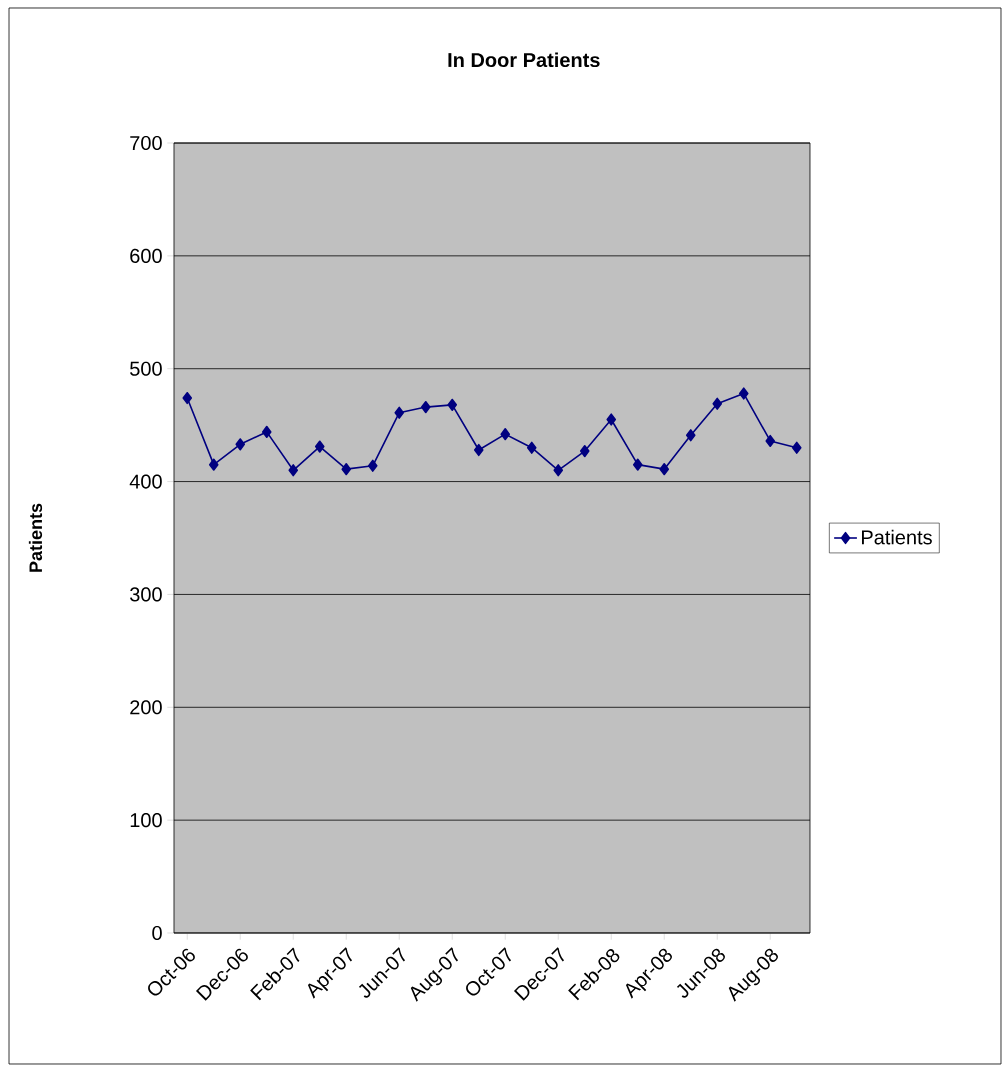 This screenshot has height=1065, width=1002. What do you see at coordinates (146, 594) in the screenshot?
I see `y-tick-label: 300` at bounding box center [146, 594].